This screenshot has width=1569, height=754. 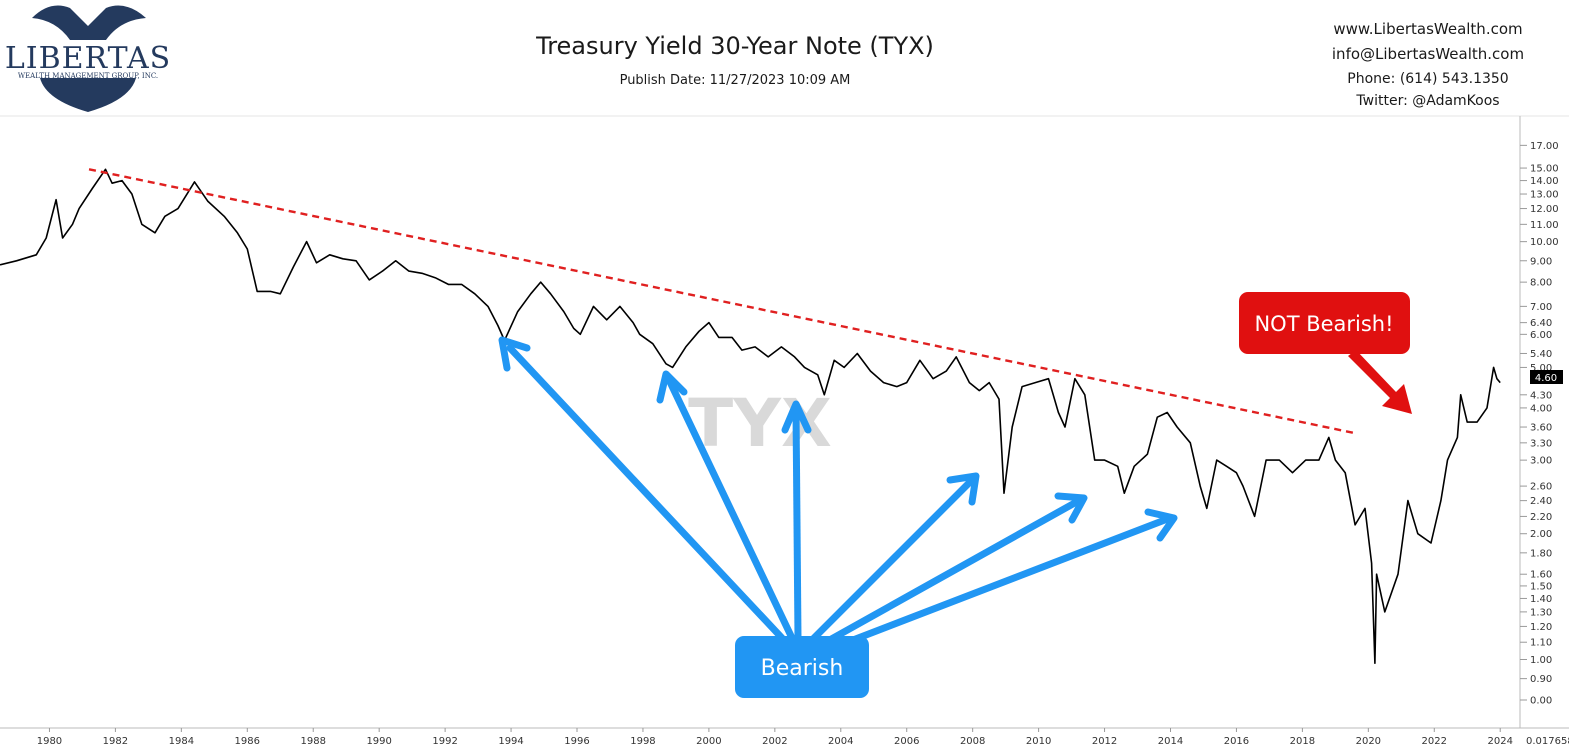 What do you see at coordinates (1380, 382) in the screenshot?
I see `not-bearish-arrow` at bounding box center [1380, 382].